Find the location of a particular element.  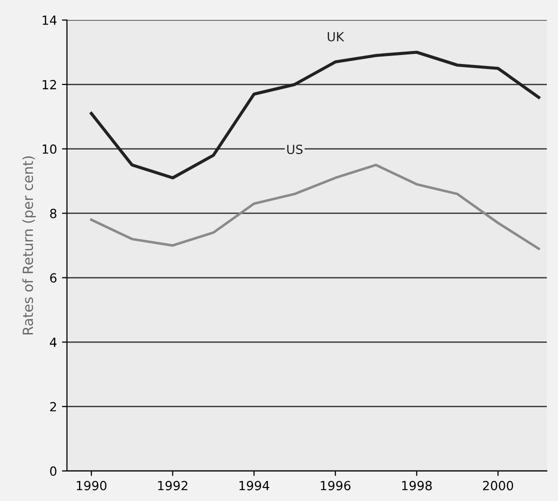

series-label: UK is located at coordinates (336, 37).